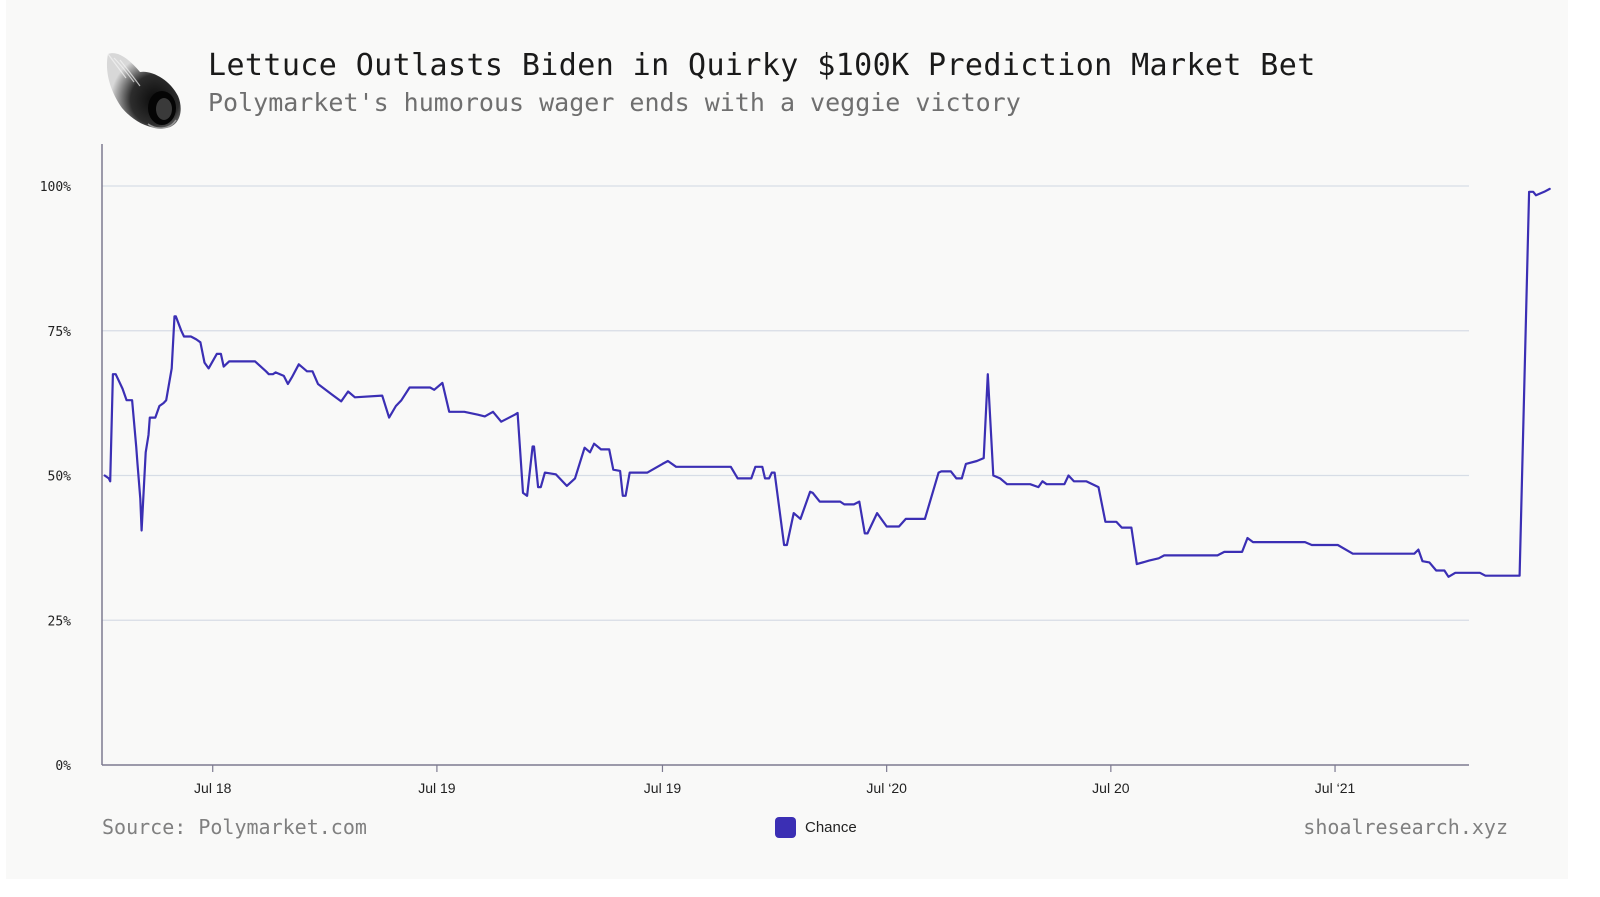 This screenshot has width=1600, height=897. What do you see at coordinates (234, 827) in the screenshot?
I see `source-note: Source: Polymarket.com` at bounding box center [234, 827].